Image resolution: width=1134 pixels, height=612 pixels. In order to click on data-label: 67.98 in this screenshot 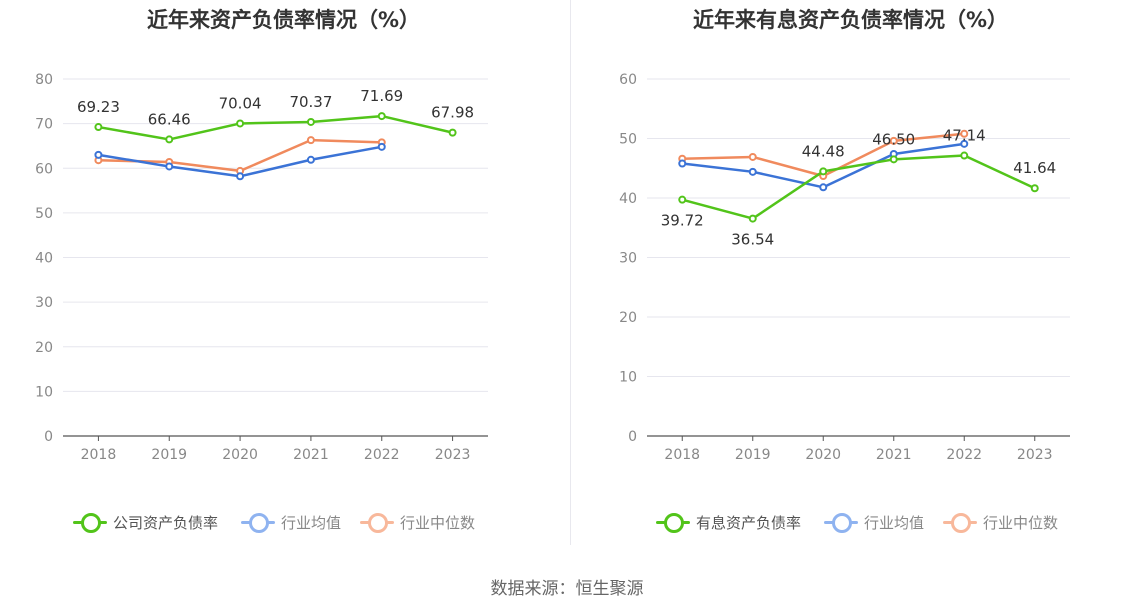, I will do `click(452, 113)`.